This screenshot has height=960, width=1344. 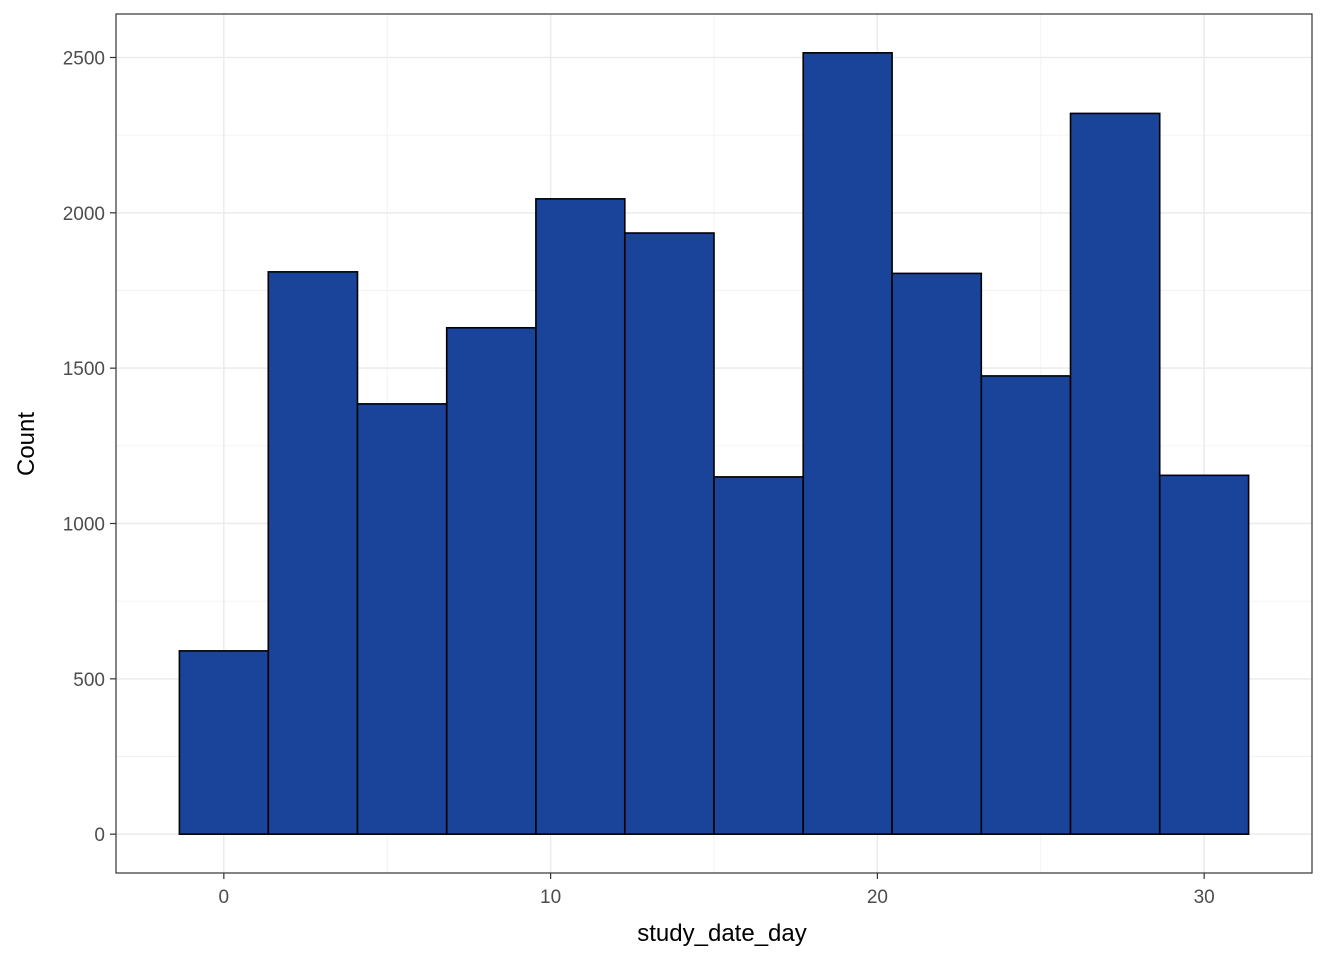 I want to click on x-tick-label: 20, so click(x=877, y=897).